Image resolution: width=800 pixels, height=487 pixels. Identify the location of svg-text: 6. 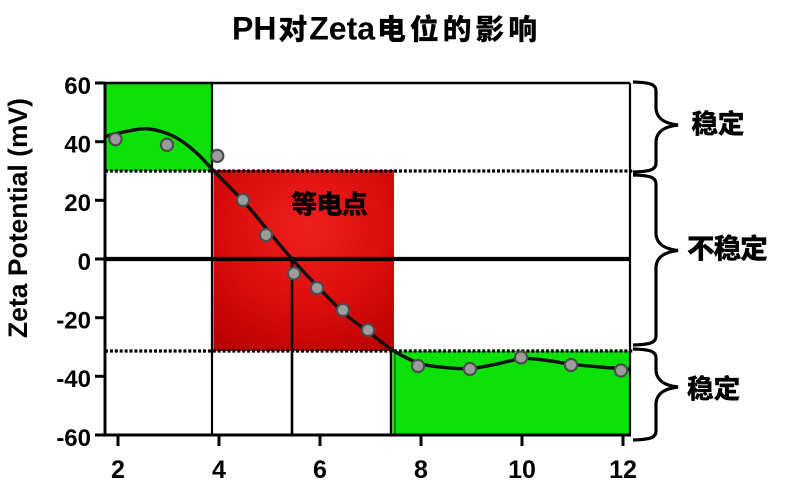
(320, 470).